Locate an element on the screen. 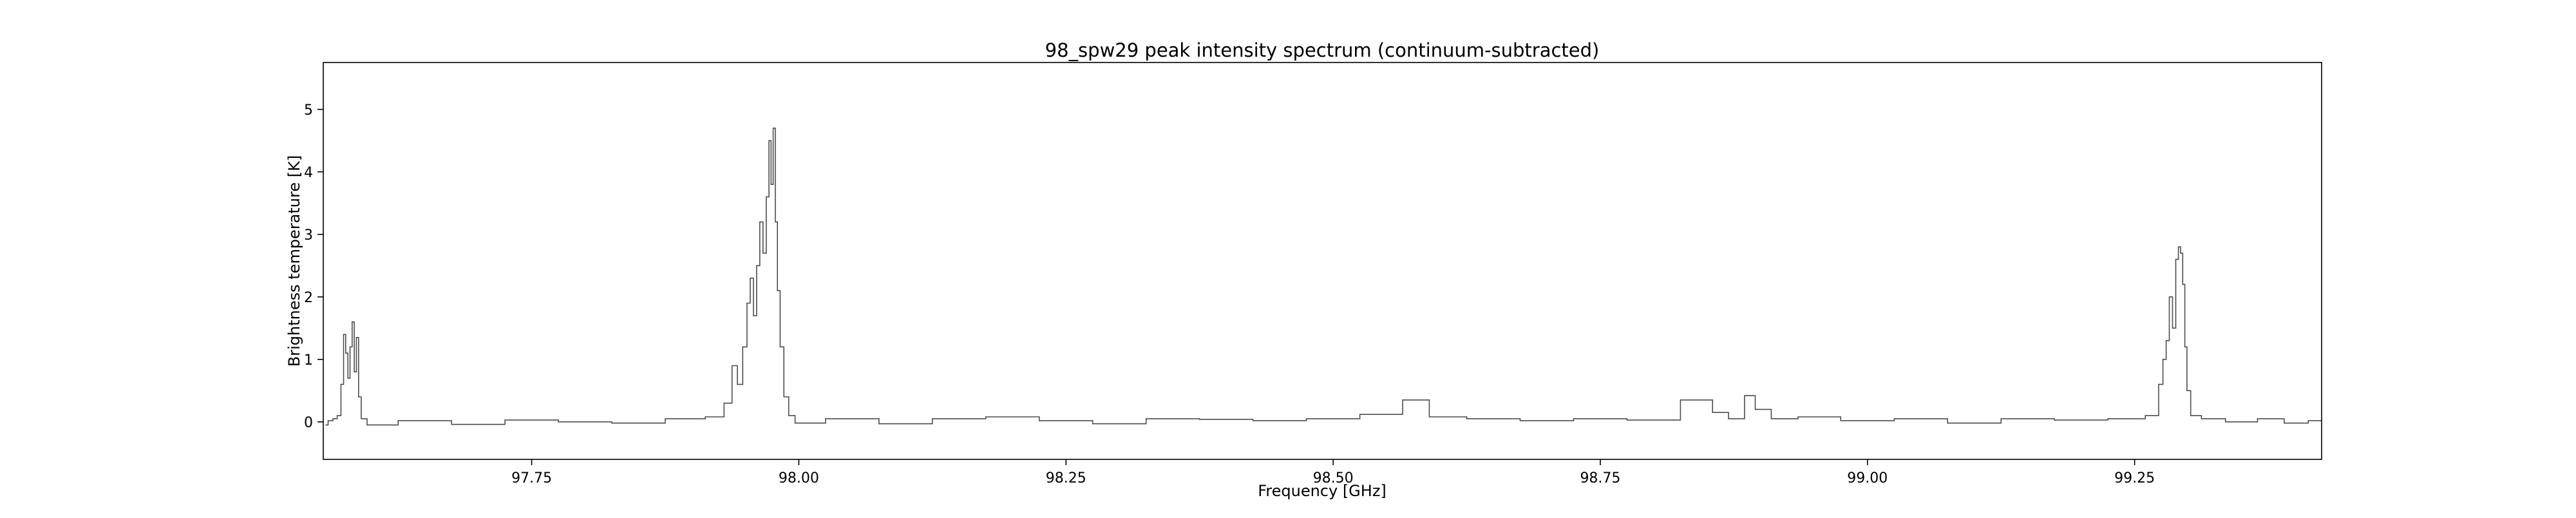 The height and width of the screenshot is (518, 2576). y-axis-label: Brightness temperature [K] is located at coordinates (294, 261).